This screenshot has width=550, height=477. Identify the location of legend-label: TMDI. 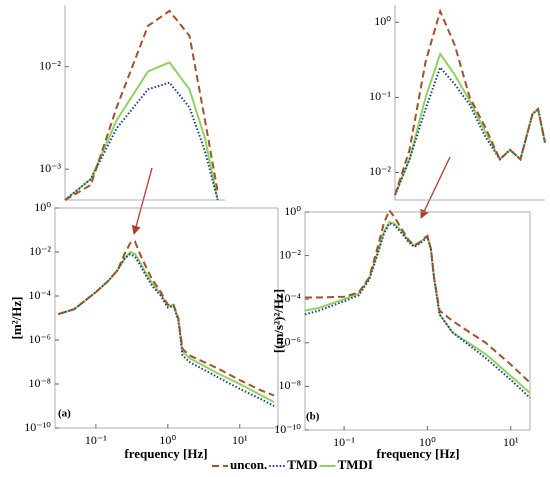
(355, 464).